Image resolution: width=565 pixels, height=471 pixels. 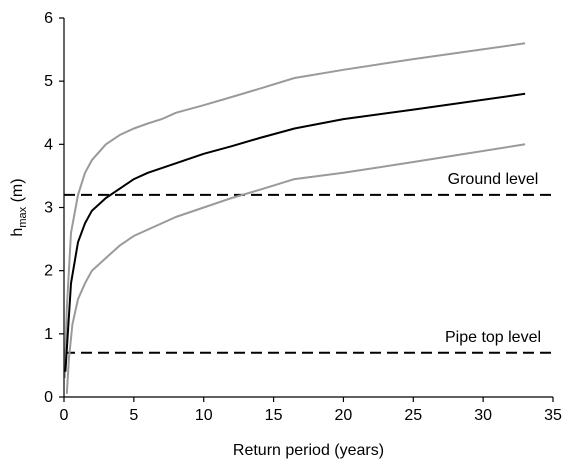 What do you see at coordinates (23, 216) in the screenshot?
I see `y-axis-title-subscript: max` at bounding box center [23, 216].